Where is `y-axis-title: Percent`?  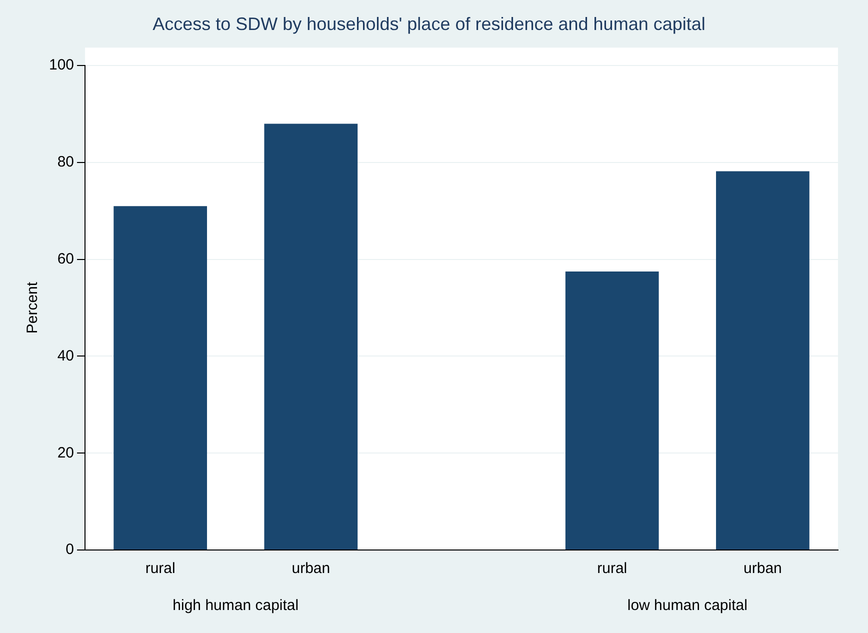
y-axis-title: Percent is located at coordinates (33, 307).